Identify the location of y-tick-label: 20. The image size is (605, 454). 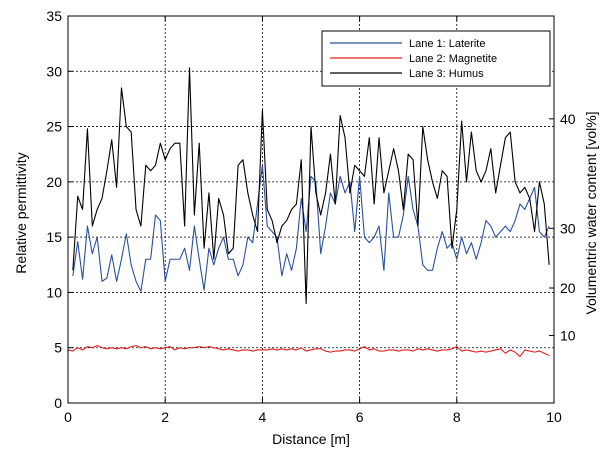
(54, 182).